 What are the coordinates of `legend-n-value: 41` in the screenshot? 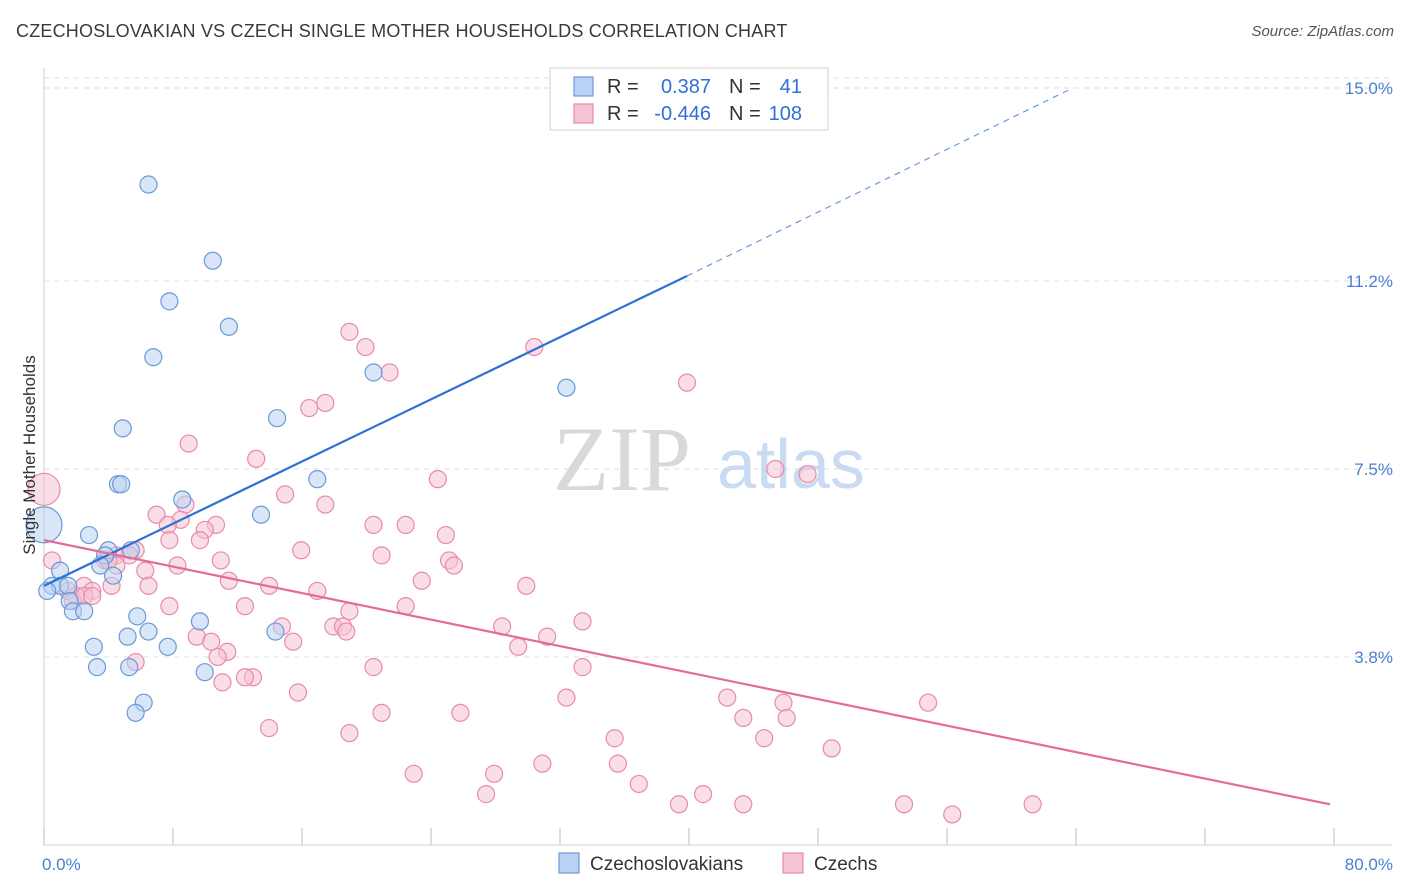 It's located at (791, 87).